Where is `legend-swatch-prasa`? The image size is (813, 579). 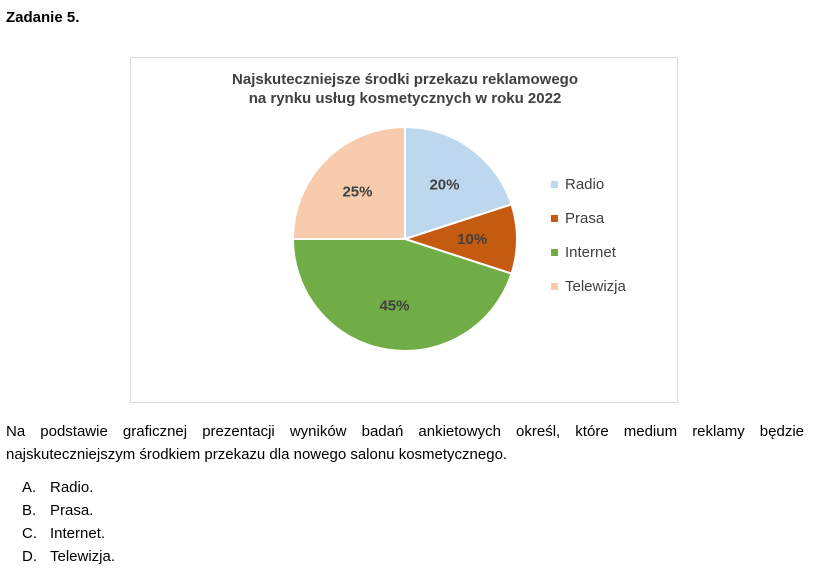
legend-swatch-prasa is located at coordinates (554, 218).